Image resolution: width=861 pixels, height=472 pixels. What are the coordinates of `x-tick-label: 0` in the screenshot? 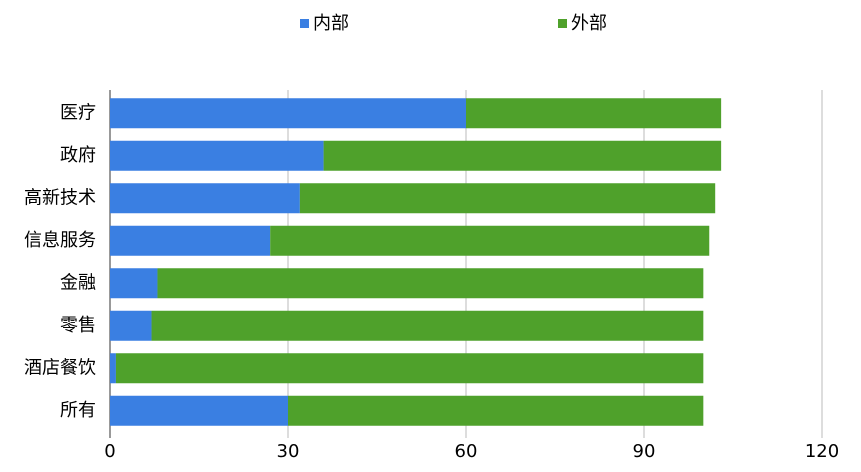 It's located at (109, 451).